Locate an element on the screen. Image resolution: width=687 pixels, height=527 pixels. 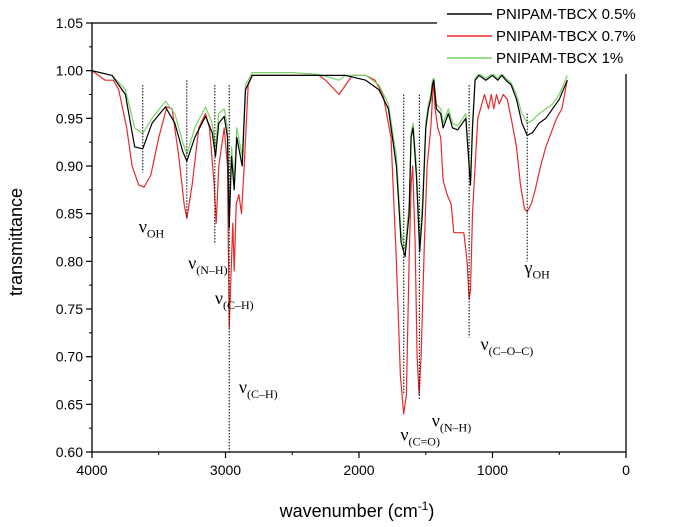
annotation-symbol: γ is located at coordinates (528, 268).